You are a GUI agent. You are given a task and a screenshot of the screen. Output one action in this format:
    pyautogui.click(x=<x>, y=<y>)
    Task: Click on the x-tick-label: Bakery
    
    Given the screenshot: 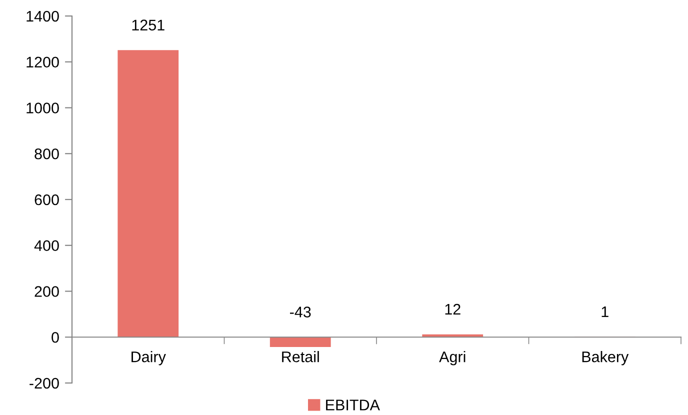 What is the action you would take?
    pyautogui.click(x=605, y=358)
    